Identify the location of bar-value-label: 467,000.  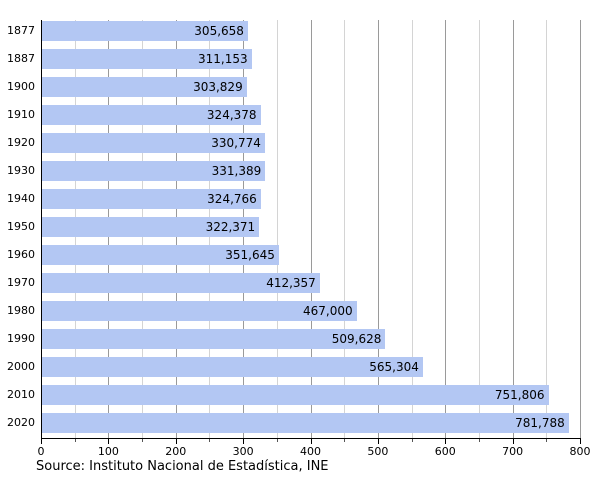
(328, 311).